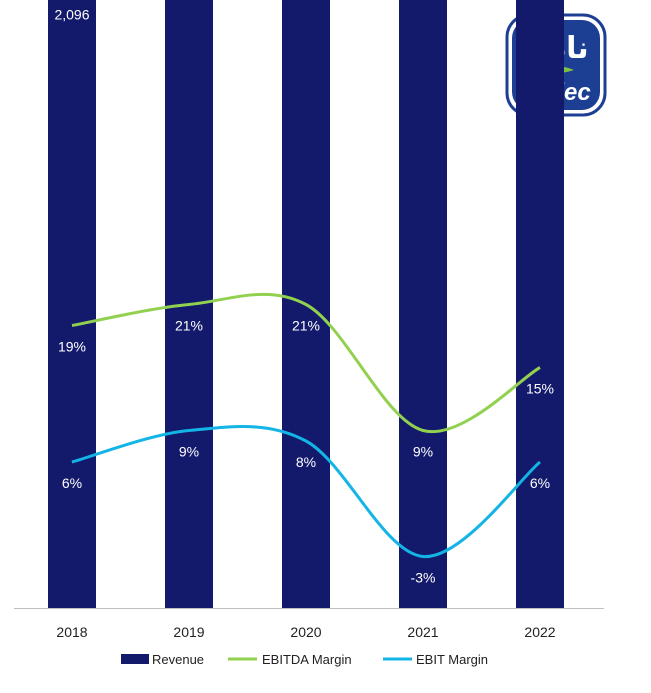  What do you see at coordinates (306, 462) in the screenshot?
I see `ebit-margin-label: 8%` at bounding box center [306, 462].